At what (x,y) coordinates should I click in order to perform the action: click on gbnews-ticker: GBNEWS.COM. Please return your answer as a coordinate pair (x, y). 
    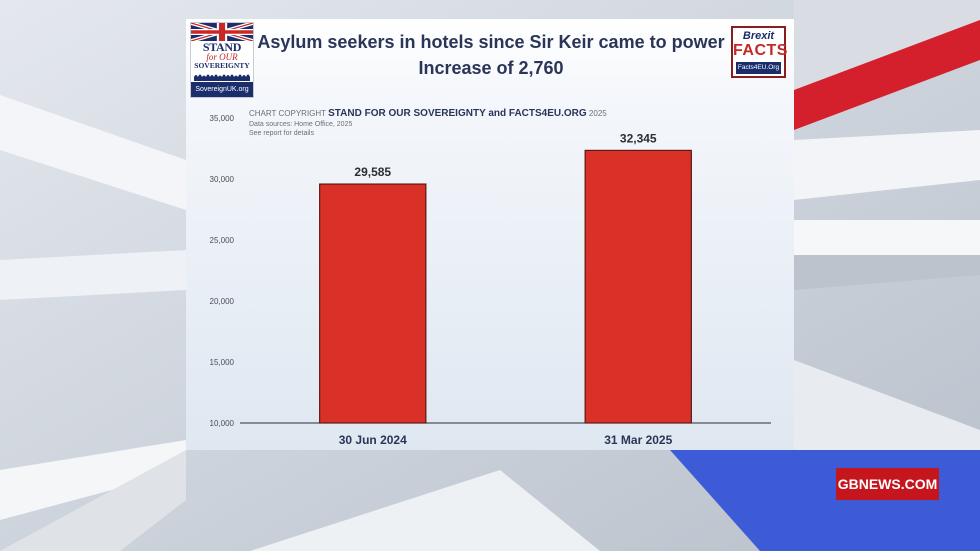
    Looking at the image, I should click on (887, 484).